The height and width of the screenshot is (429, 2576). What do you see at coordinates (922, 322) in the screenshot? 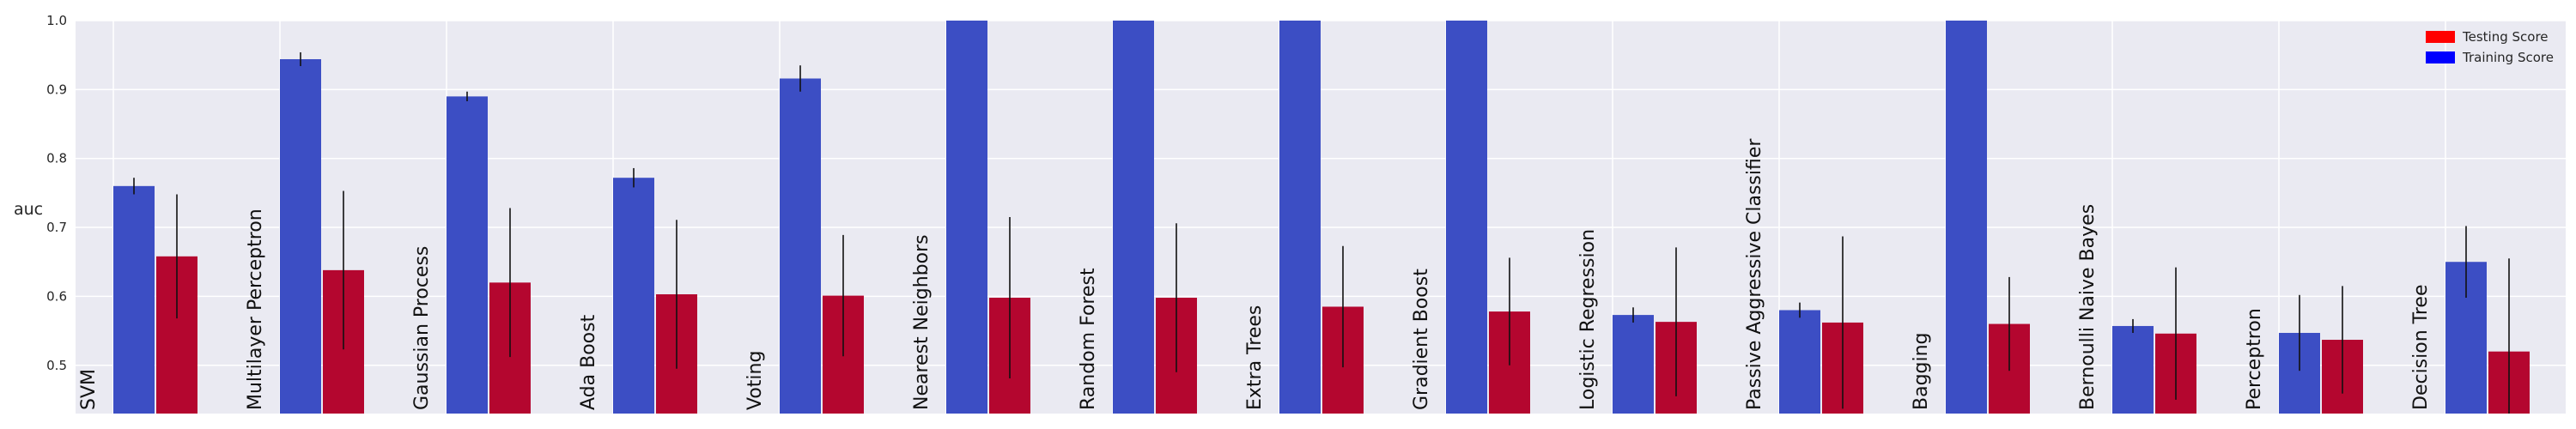
I see `category-label: Nearest Neighbors` at bounding box center [922, 322].